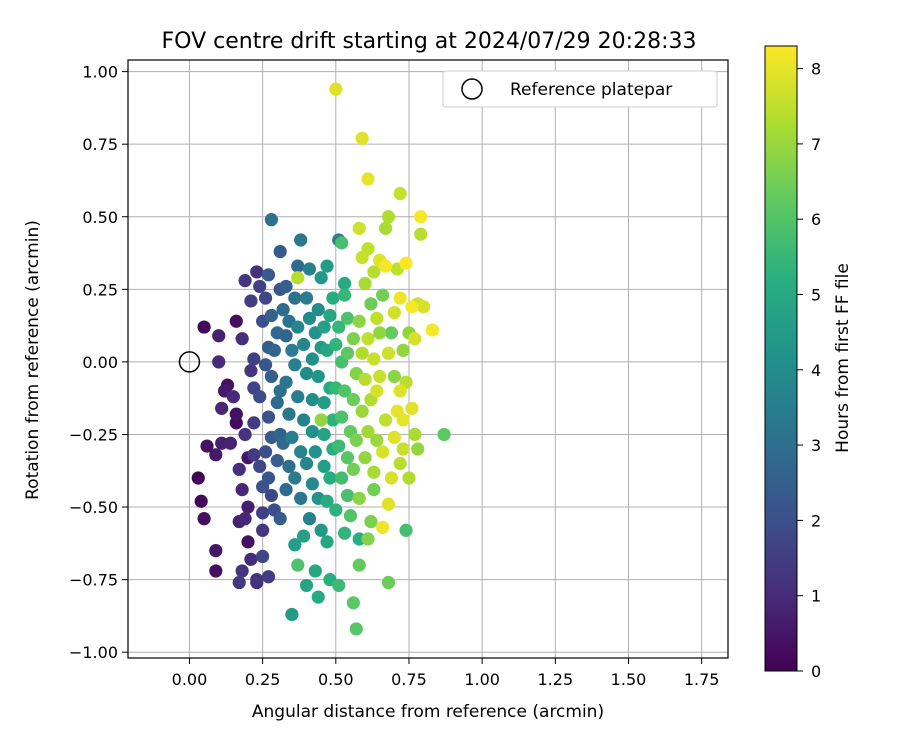 The height and width of the screenshot is (750, 900). Describe the element at coordinates (100, 72) in the screenshot. I see `y-tick-label: 1.00` at that location.